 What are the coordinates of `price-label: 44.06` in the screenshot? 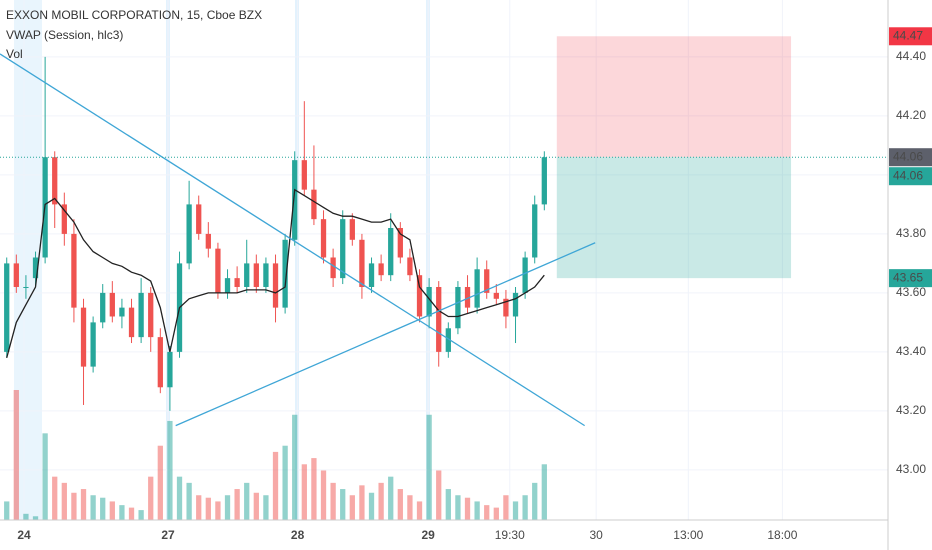 It's located at (908, 156).